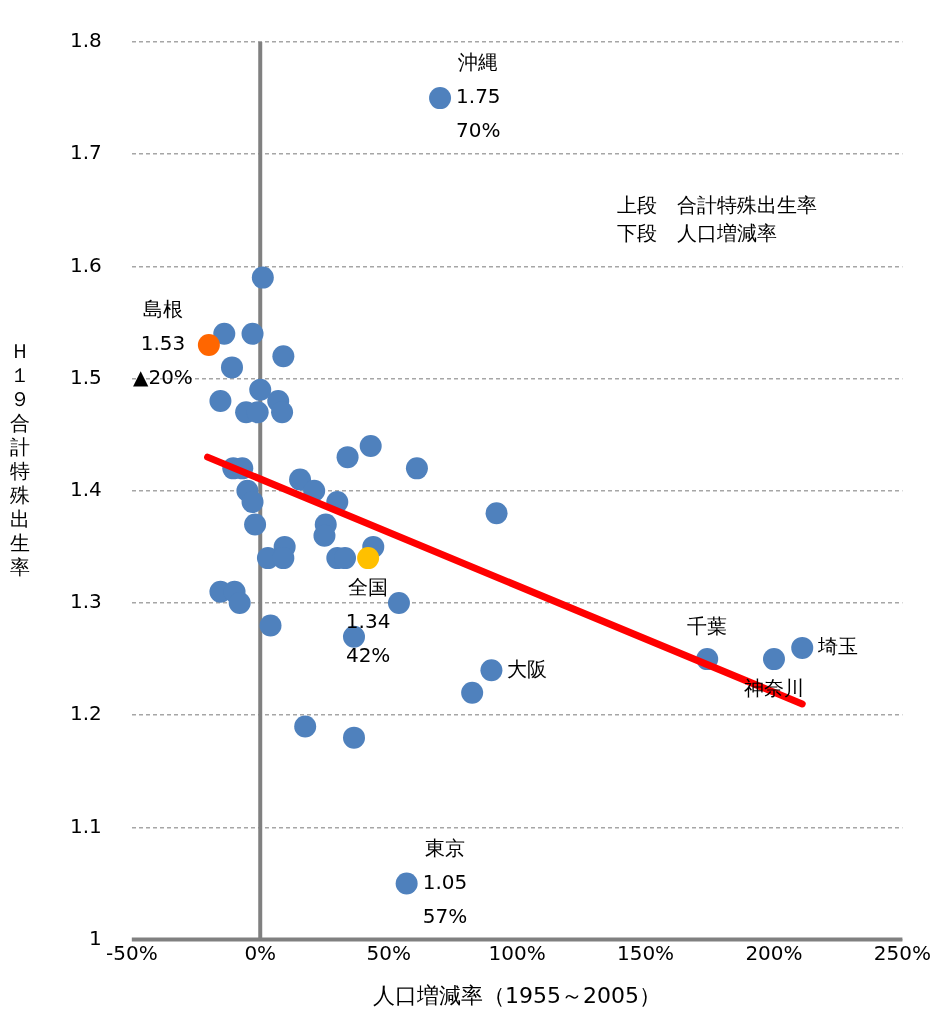 This screenshot has height=1024, width=934. What do you see at coordinates (774, 952) in the screenshot?
I see `x-tick-label: 200%` at bounding box center [774, 952].